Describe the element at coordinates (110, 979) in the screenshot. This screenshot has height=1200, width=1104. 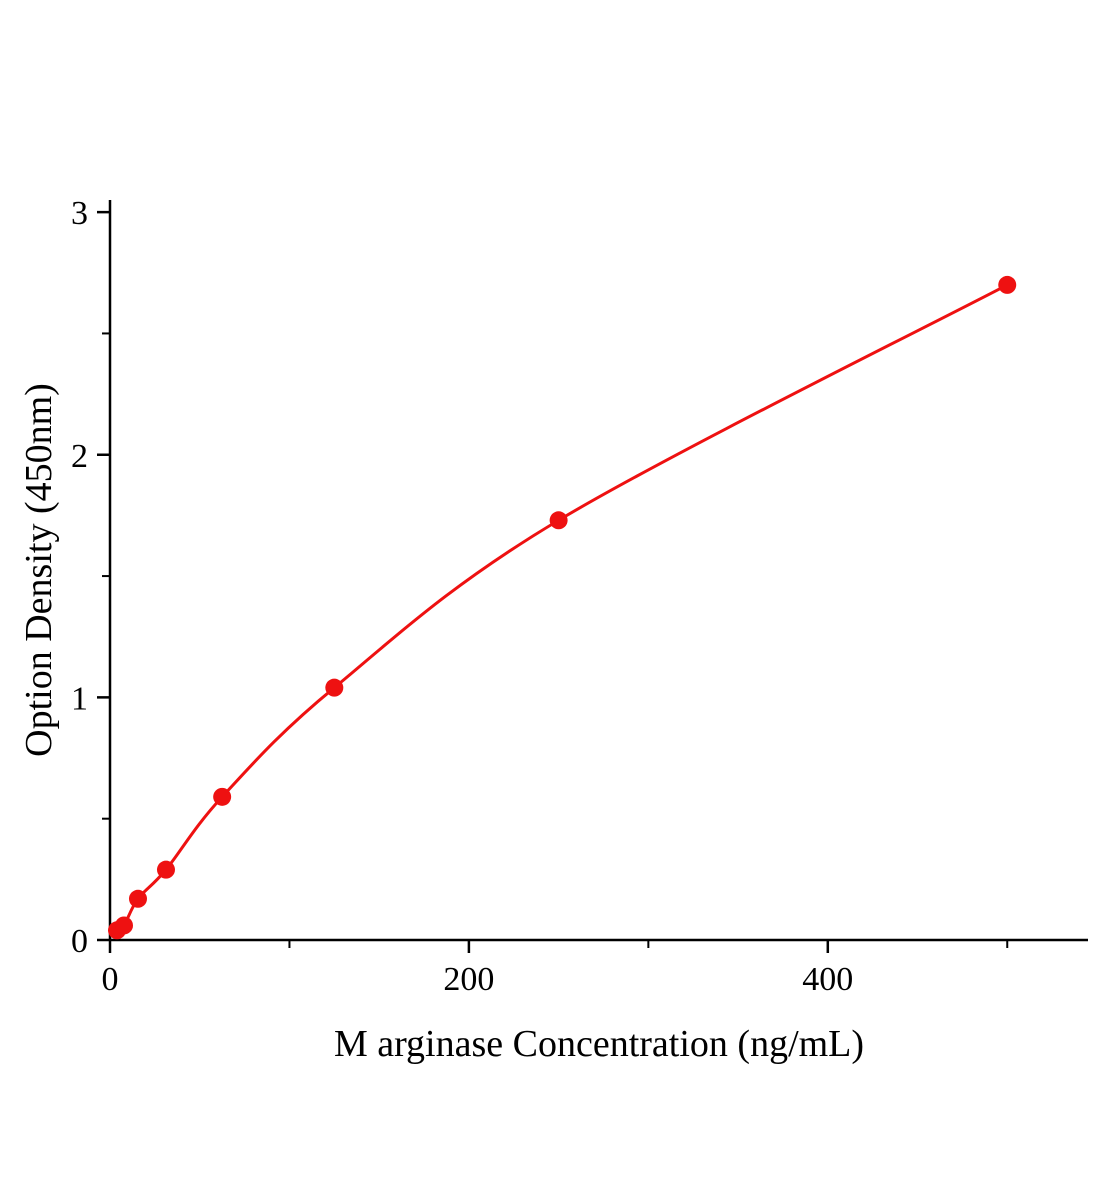
I see `x-tick-label: 0` at that location.